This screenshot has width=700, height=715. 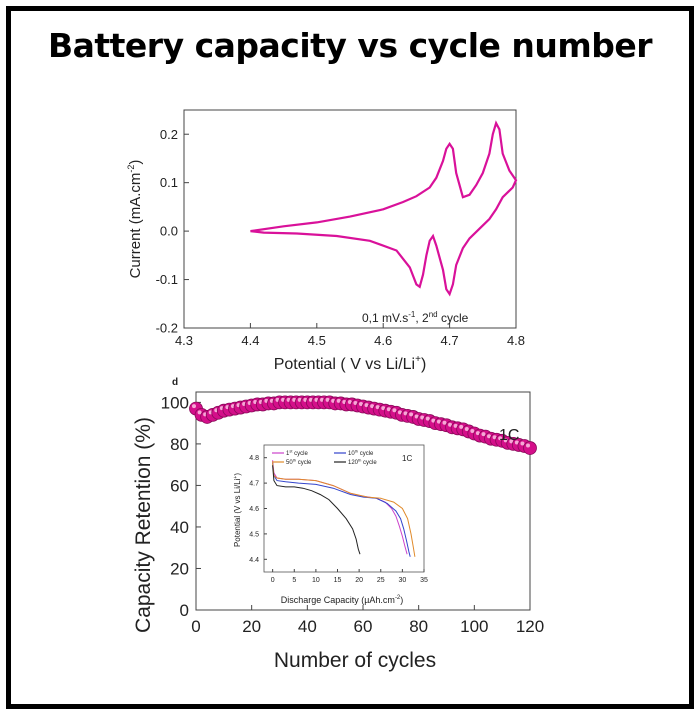 What do you see at coordinates (516, 340) in the screenshot?
I see `cv-x-tick-label: 4.8` at bounding box center [516, 340].